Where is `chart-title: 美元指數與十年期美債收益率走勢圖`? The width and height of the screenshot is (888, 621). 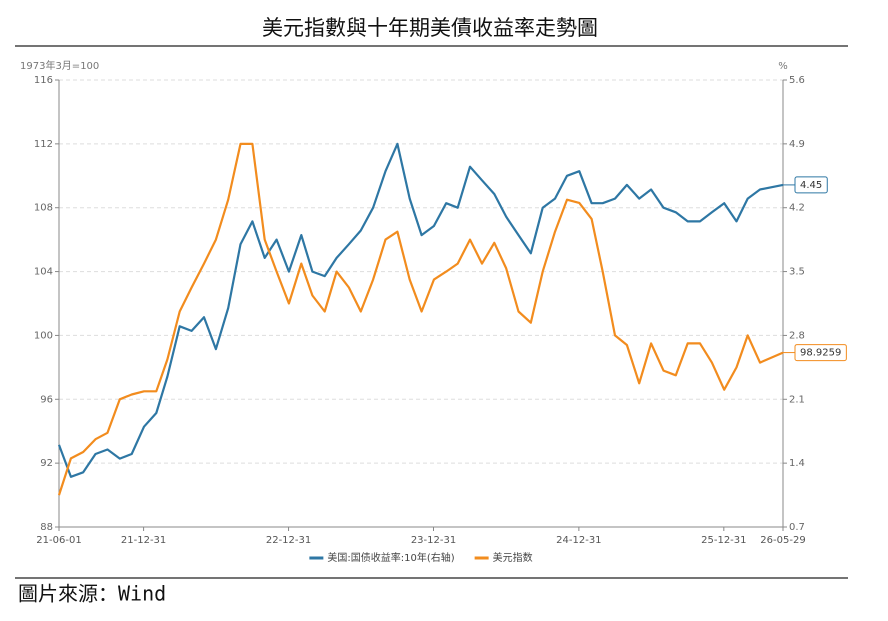
chart-title: 美元指數與十年期美債收益率走勢圖 is located at coordinates (430, 28).